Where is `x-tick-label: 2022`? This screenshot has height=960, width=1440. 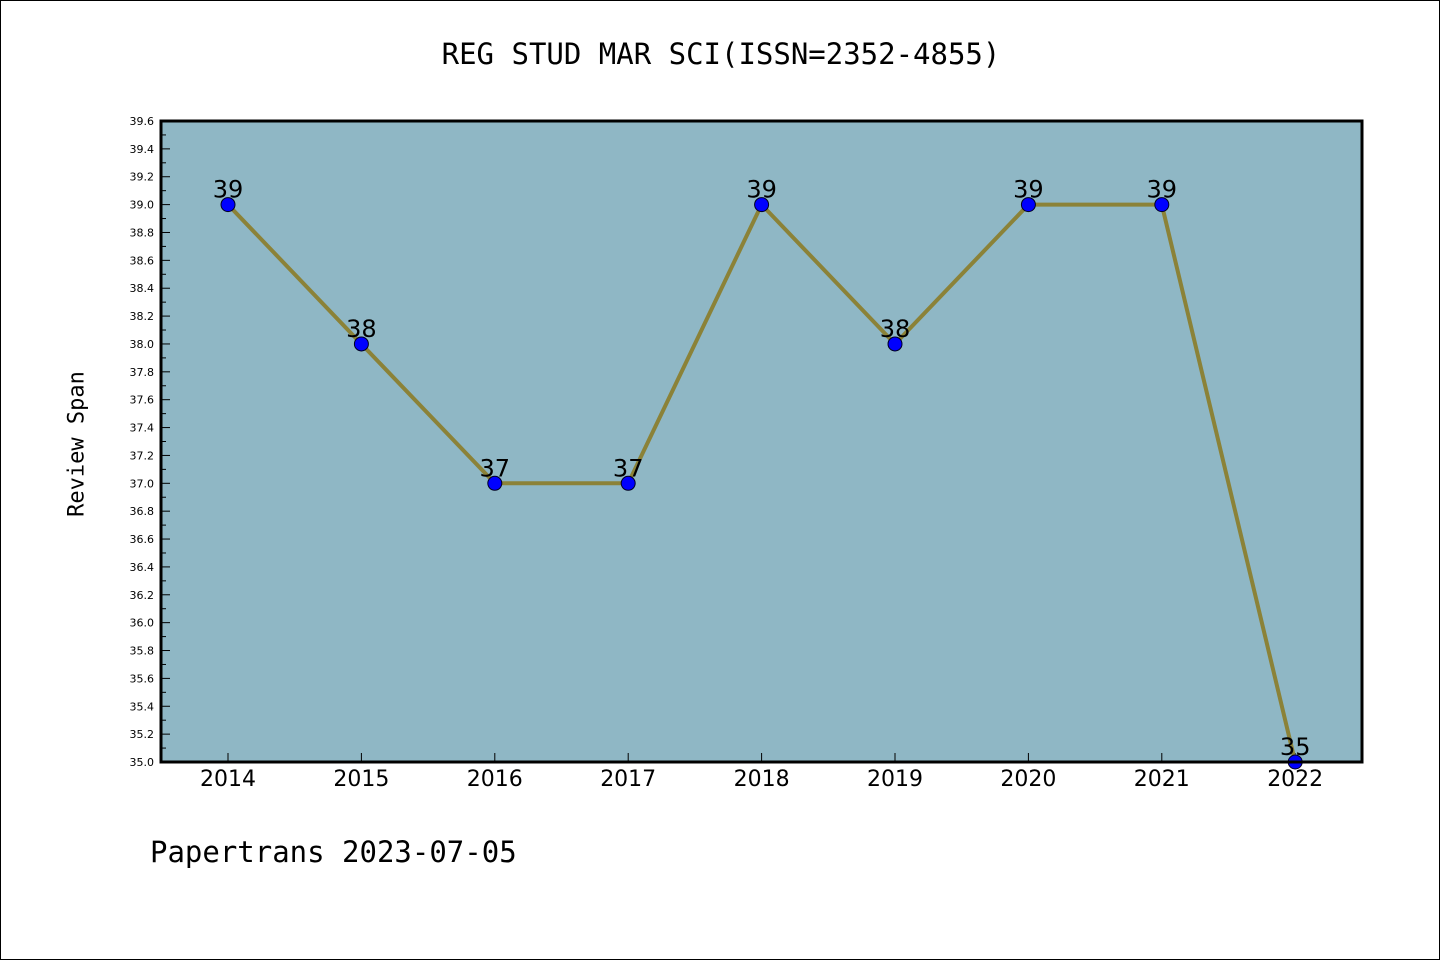 x-tick-label: 2022 is located at coordinates (1295, 779).